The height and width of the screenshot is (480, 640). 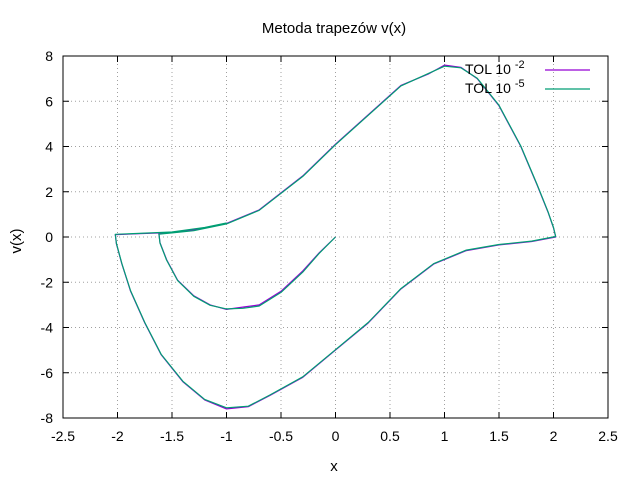 I want to click on x-tick-label: 0.5, so click(x=390, y=436).